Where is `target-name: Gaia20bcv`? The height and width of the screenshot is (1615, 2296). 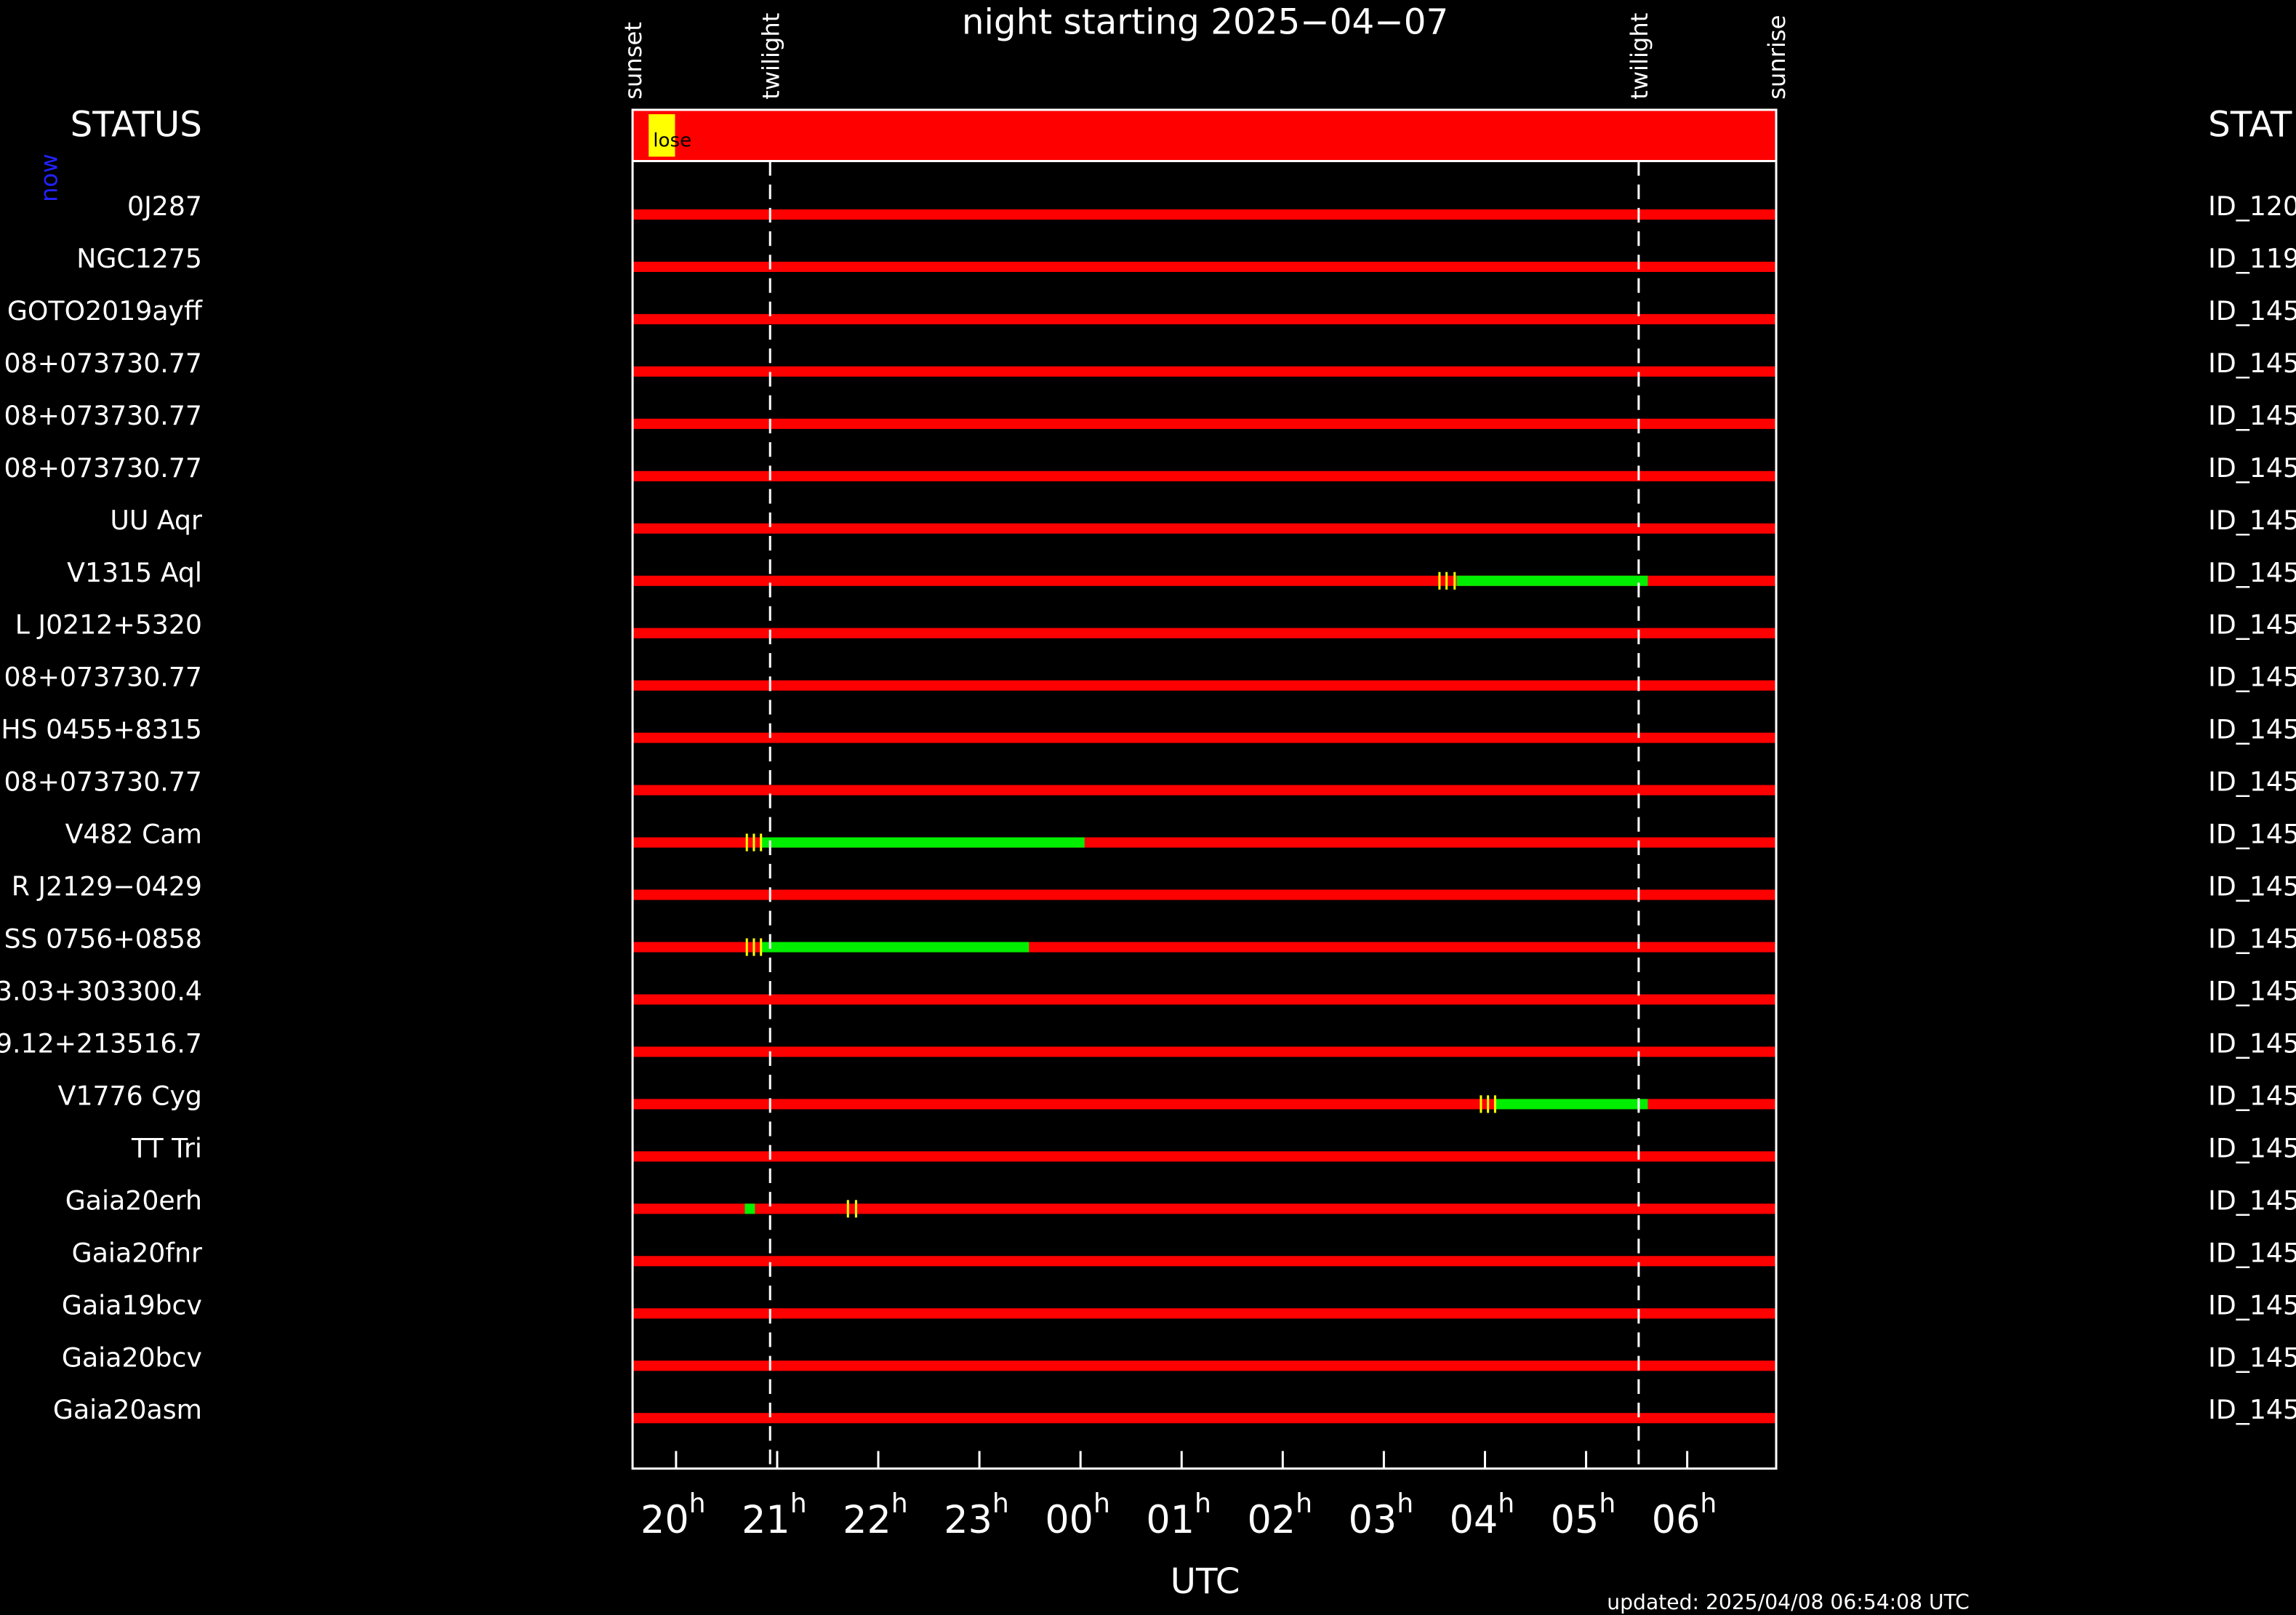
target-name: Gaia20bcv is located at coordinates (132, 1357).